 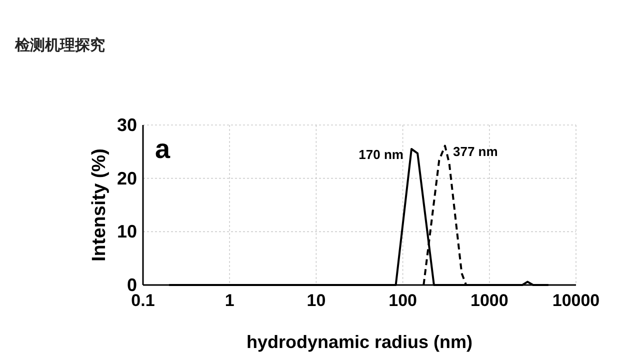 I want to click on y-axis-title: Intensity (%), so click(x=99, y=205).